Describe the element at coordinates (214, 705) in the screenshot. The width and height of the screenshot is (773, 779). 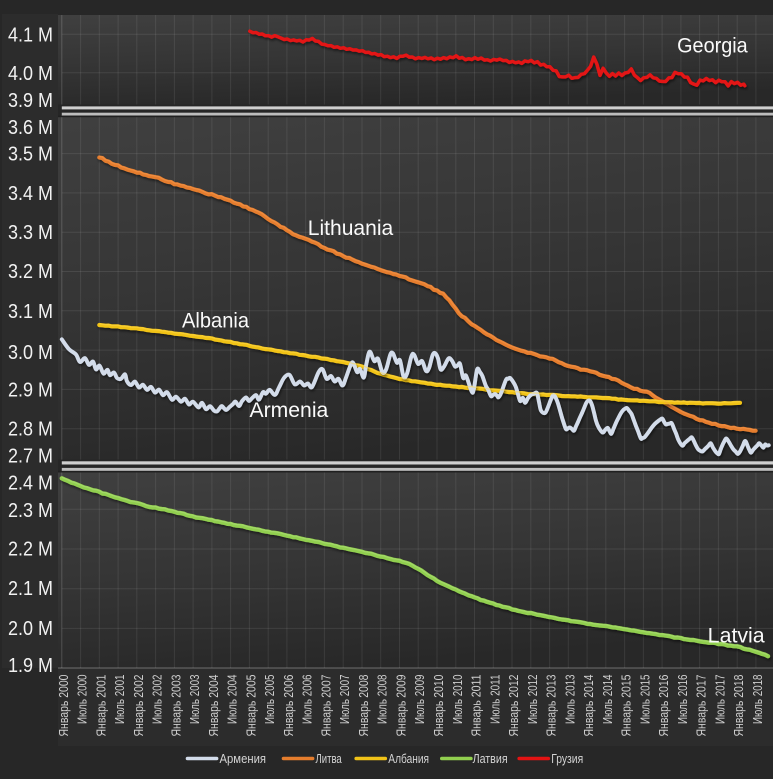
I see `svg-text: Январь 2004` at that location.